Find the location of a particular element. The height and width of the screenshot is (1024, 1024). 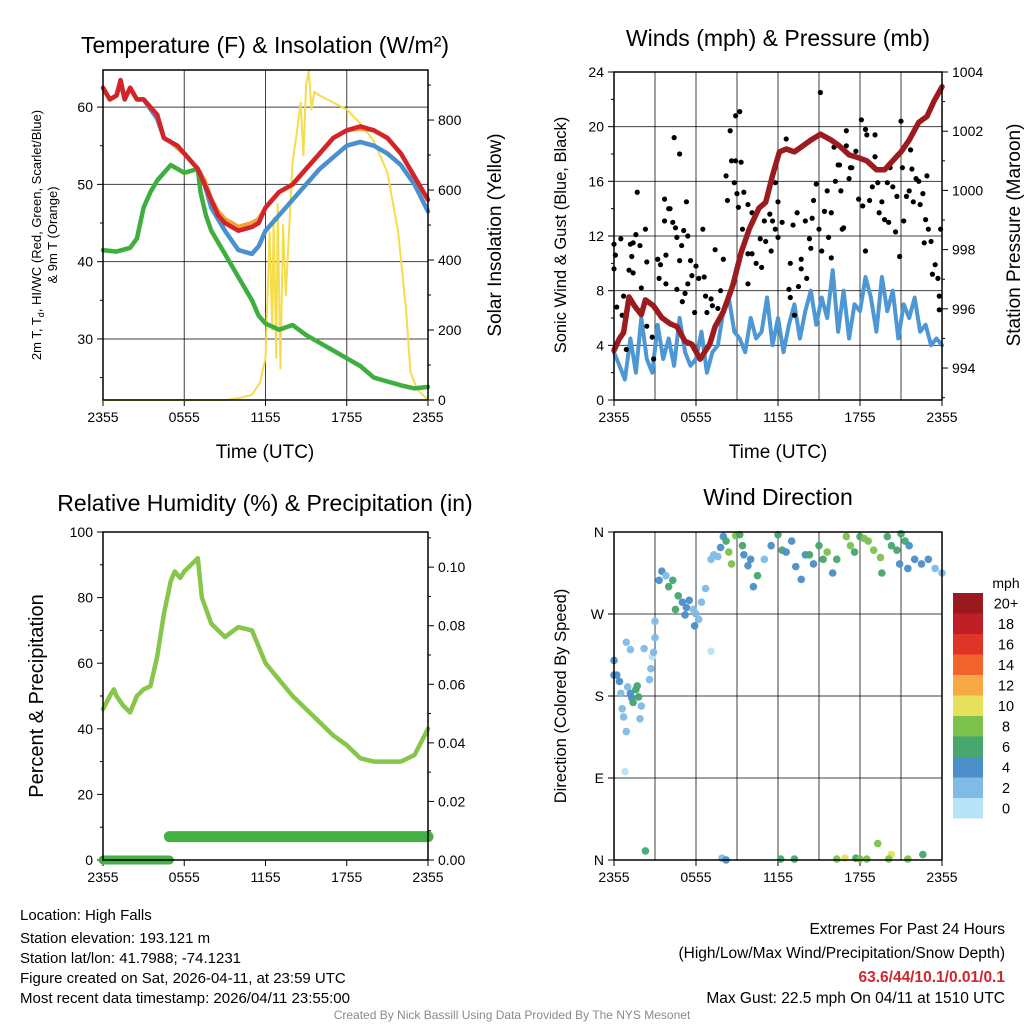

wind-ytick-label: 24 is located at coordinates (596, 72).